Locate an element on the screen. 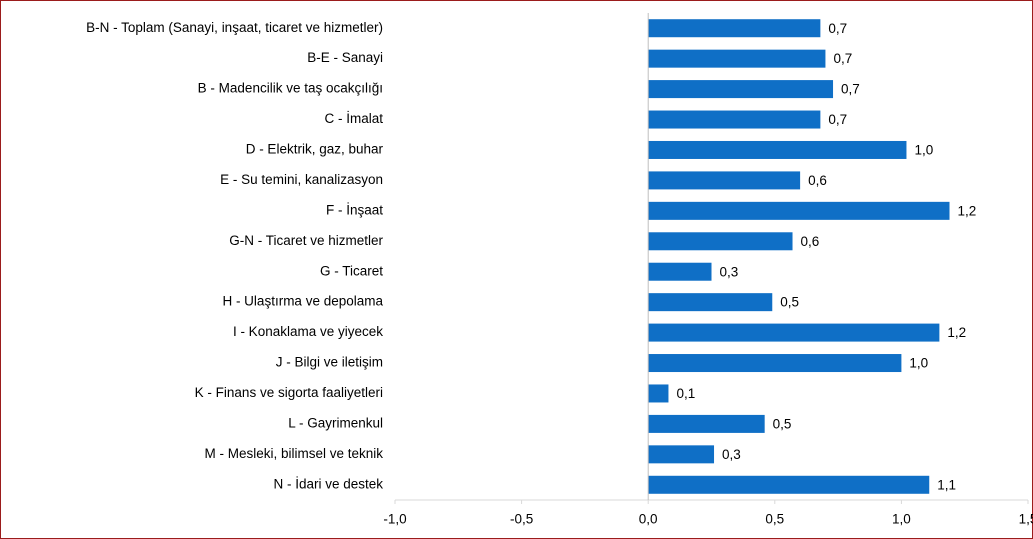  y-tick-label: N - İdari ve destek is located at coordinates (328, 483).